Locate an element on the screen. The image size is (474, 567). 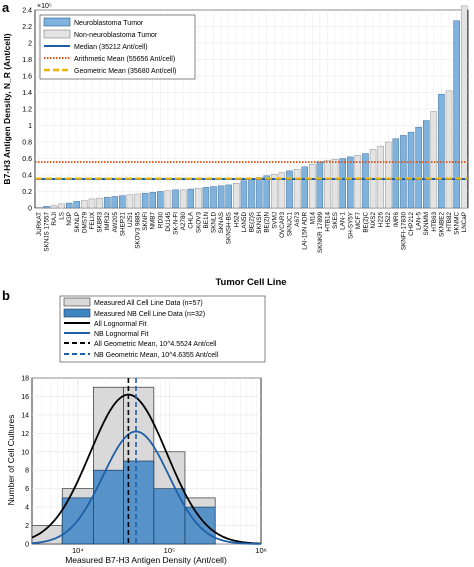
panel-a-y-exponent: ×10⁵ is located at coordinates (44, 6).